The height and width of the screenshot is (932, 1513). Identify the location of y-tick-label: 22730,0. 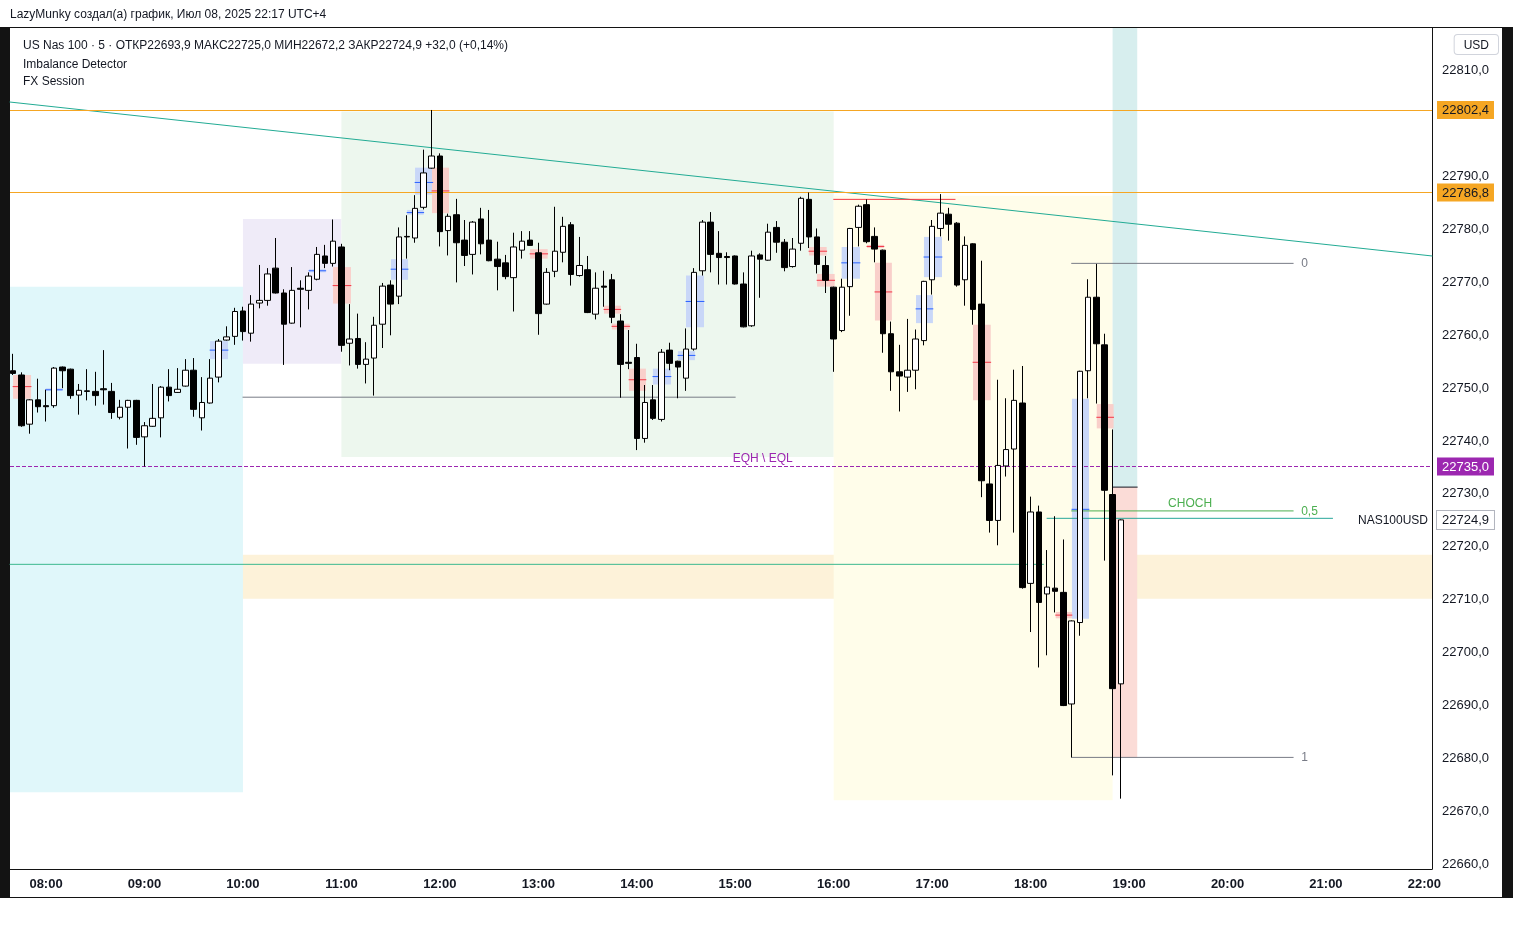
(1465, 493).